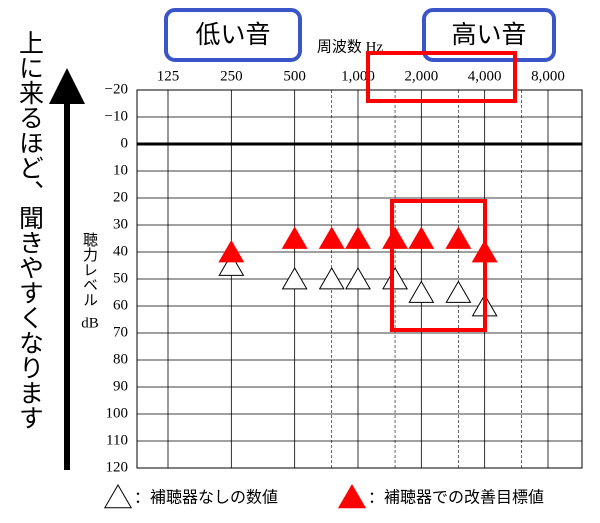  I want to click on y-tick-label: 60, so click(120, 305).